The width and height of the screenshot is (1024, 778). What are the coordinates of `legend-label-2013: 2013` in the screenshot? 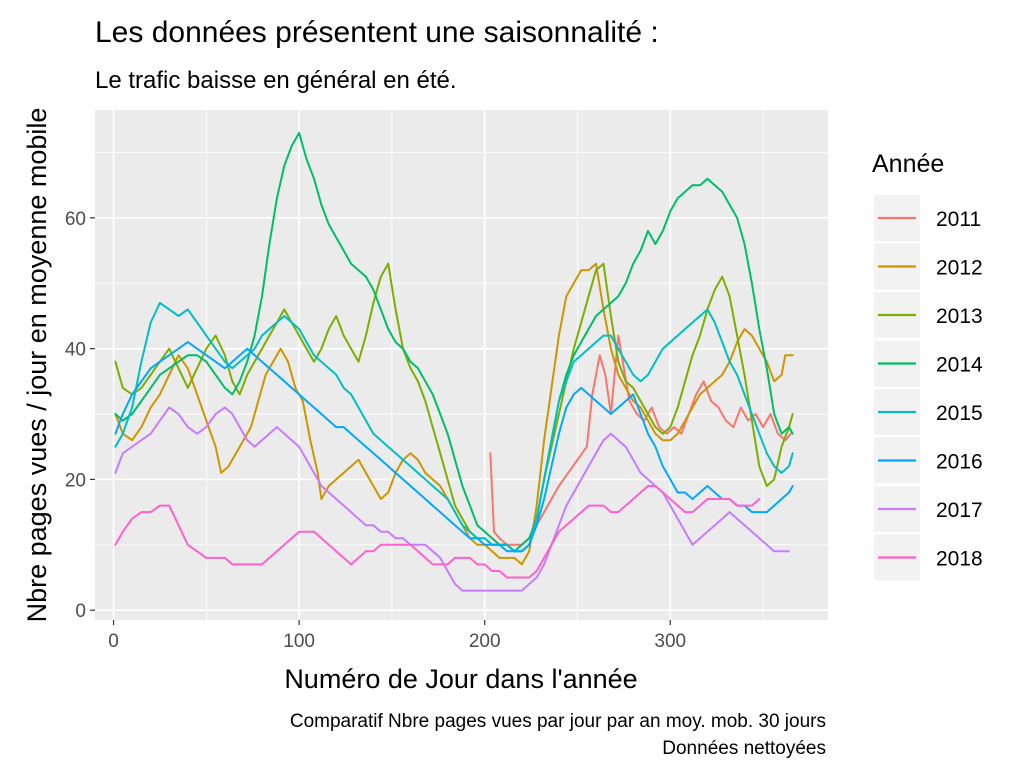 It's located at (959, 316).